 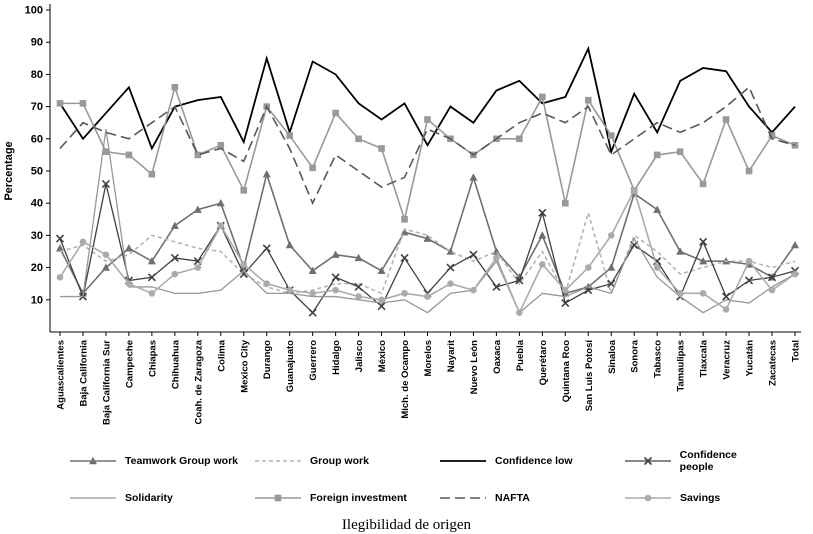 What do you see at coordinates (534, 461) in the screenshot?
I see `legend-label: Confidence low` at bounding box center [534, 461].